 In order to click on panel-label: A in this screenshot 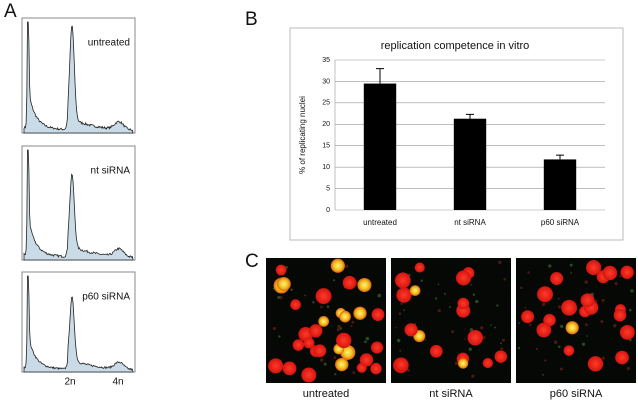, I will do `click(10, 11)`.